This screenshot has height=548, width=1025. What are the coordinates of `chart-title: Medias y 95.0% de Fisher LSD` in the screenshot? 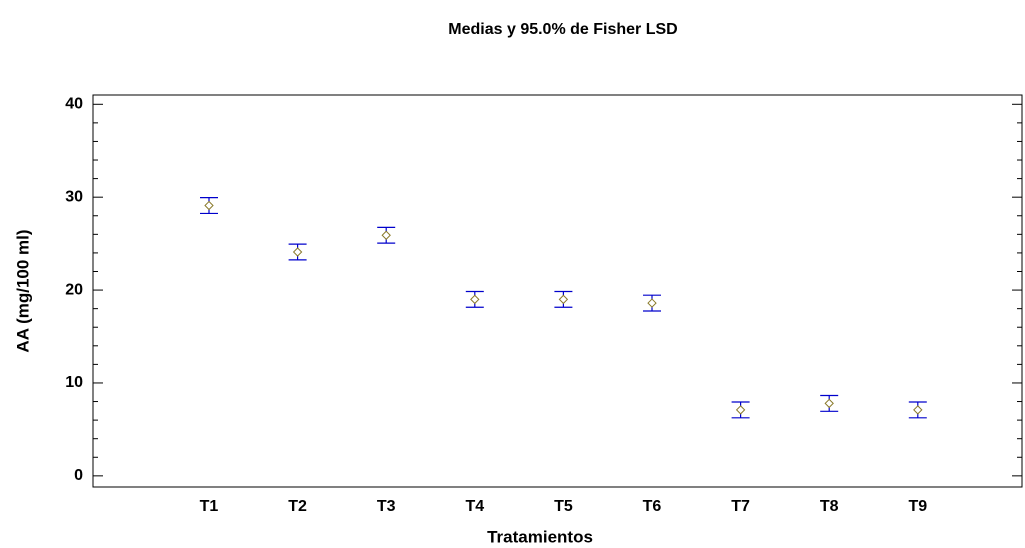 It's located at (562, 29).